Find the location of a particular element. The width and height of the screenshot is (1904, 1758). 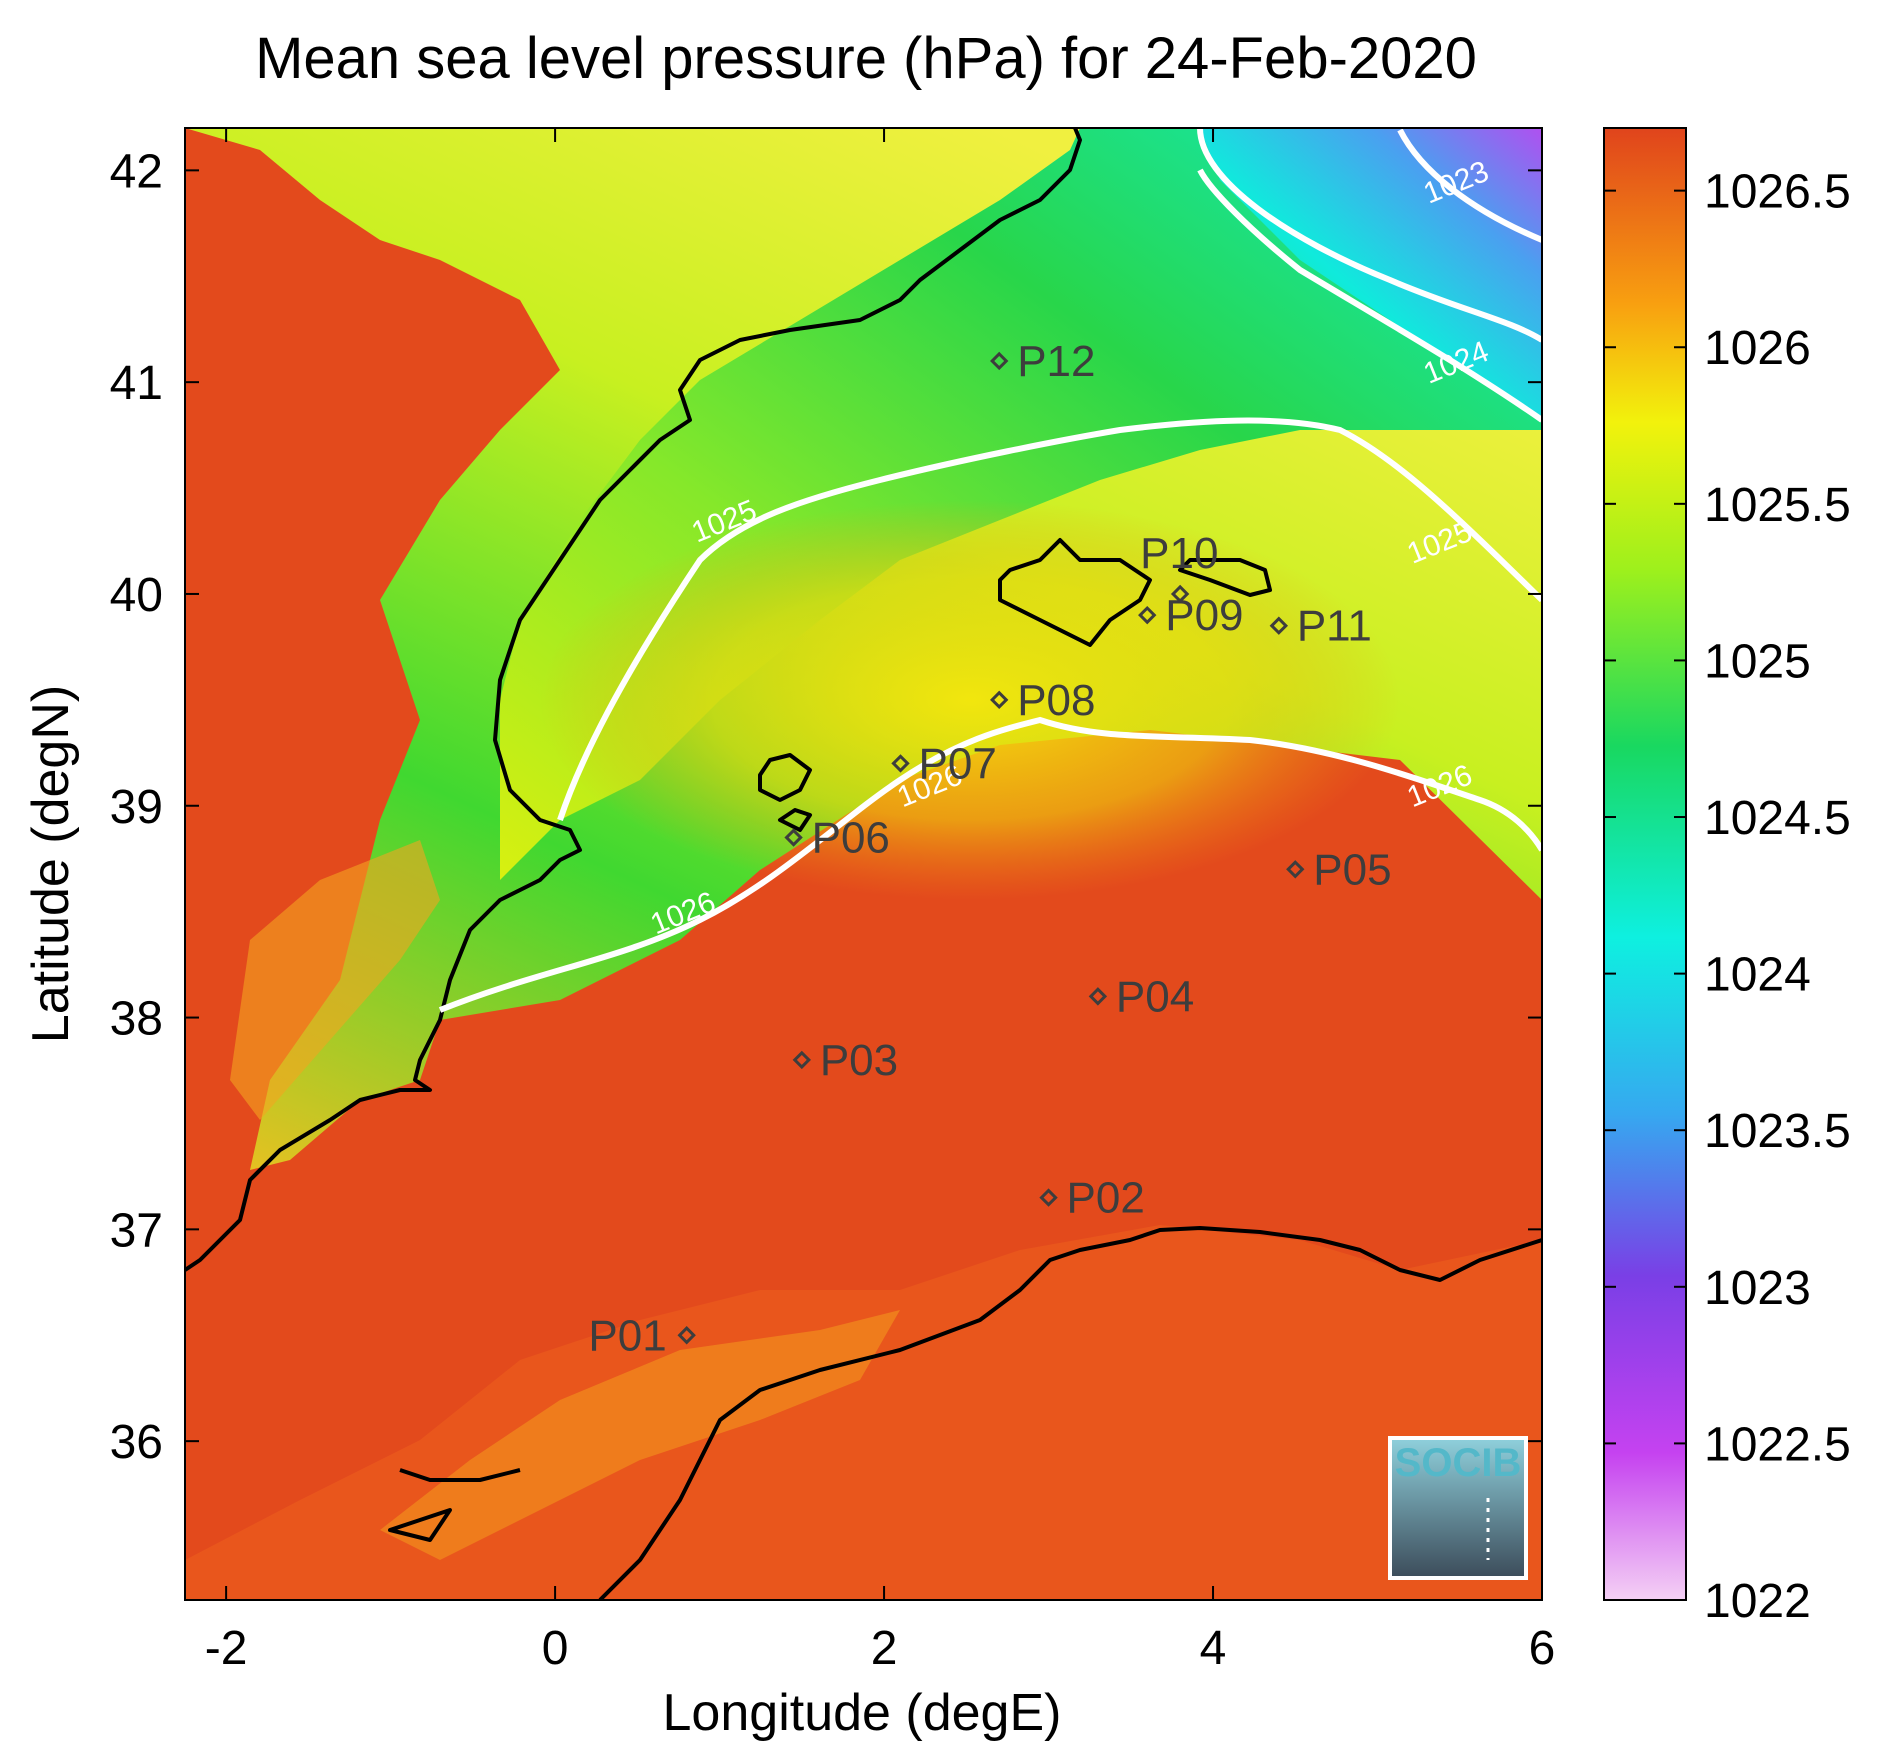

isobar-1023a is located at coordinates (1369, 235).